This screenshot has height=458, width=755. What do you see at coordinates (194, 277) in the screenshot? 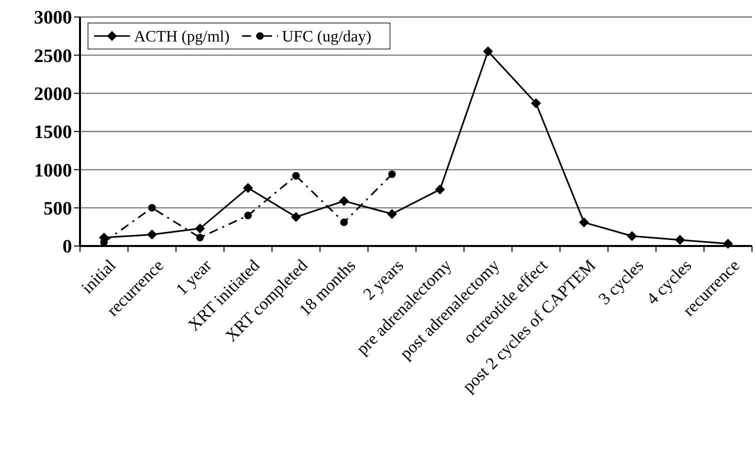
I see `x-tick-label: 1 year` at bounding box center [194, 277].